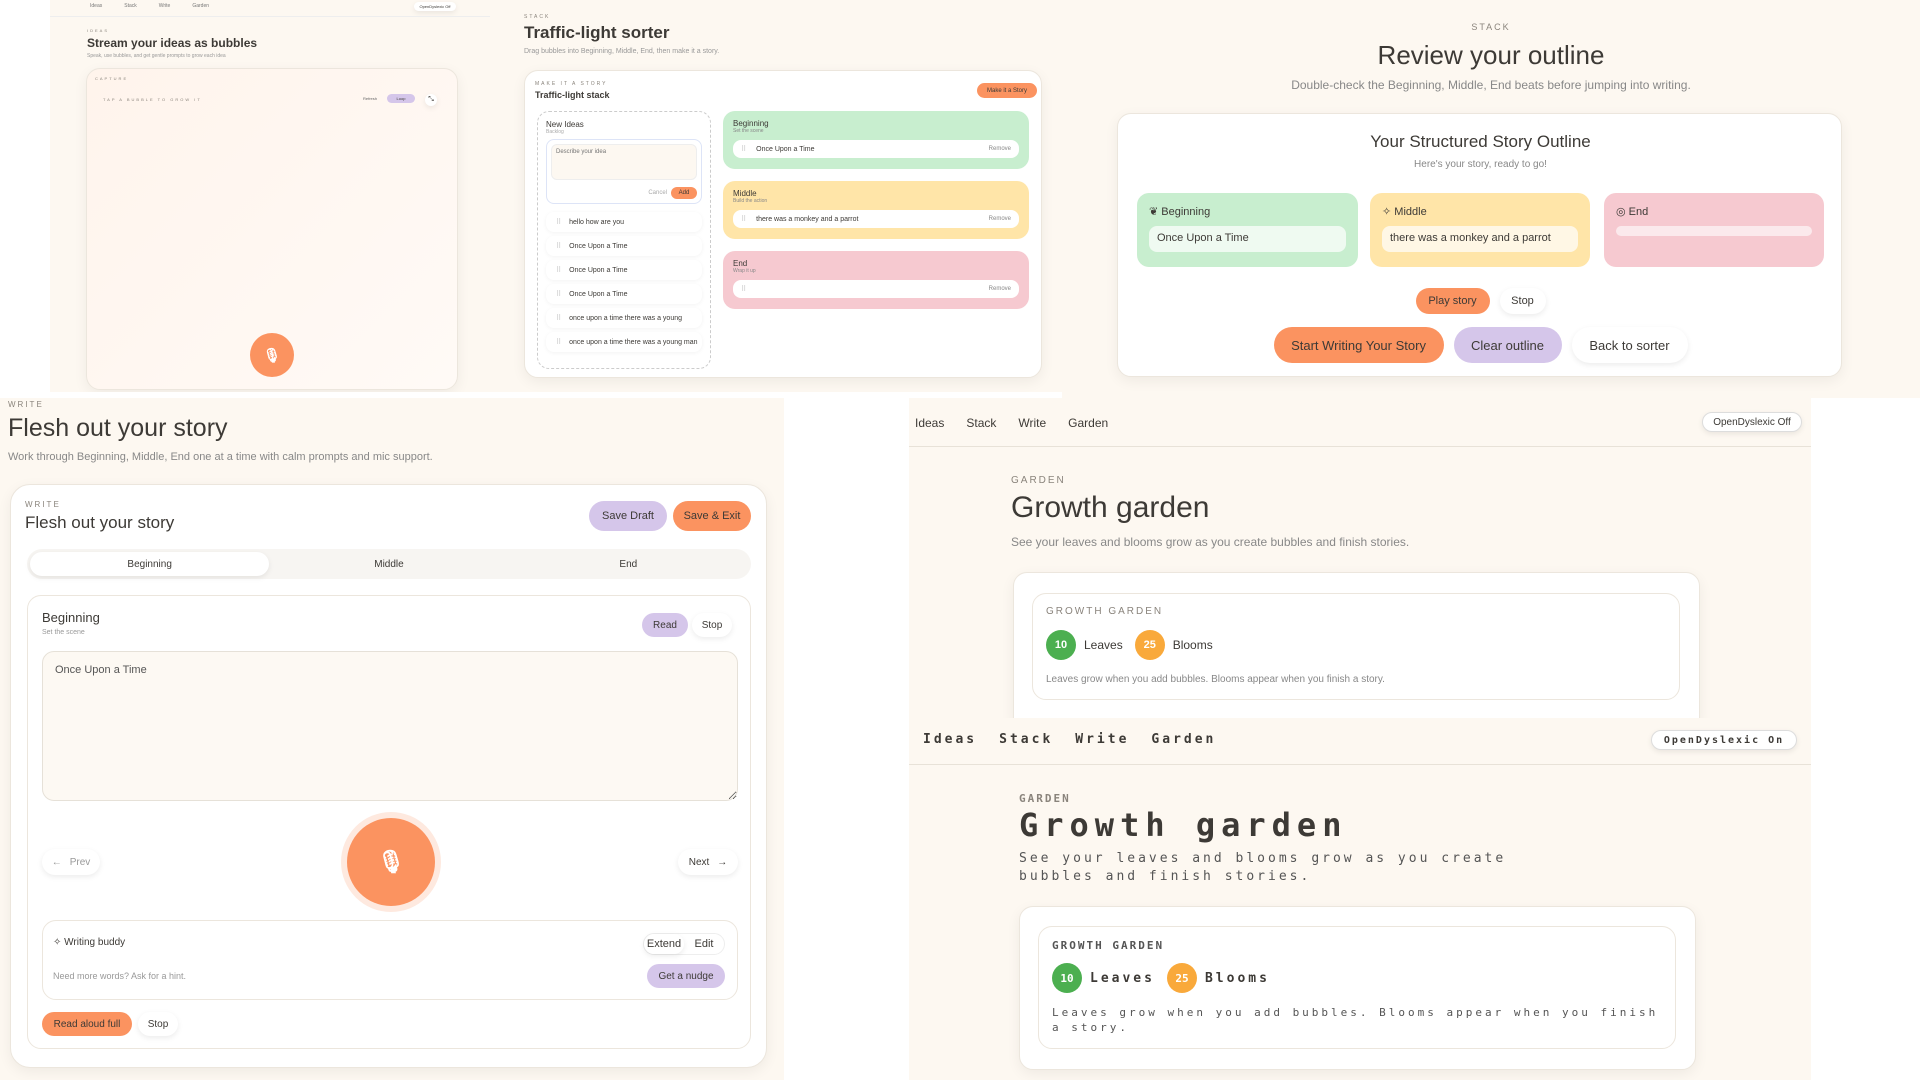  What do you see at coordinates (624, 222) in the screenshot?
I see `list-item: ⠿ hello how are you` at bounding box center [624, 222].